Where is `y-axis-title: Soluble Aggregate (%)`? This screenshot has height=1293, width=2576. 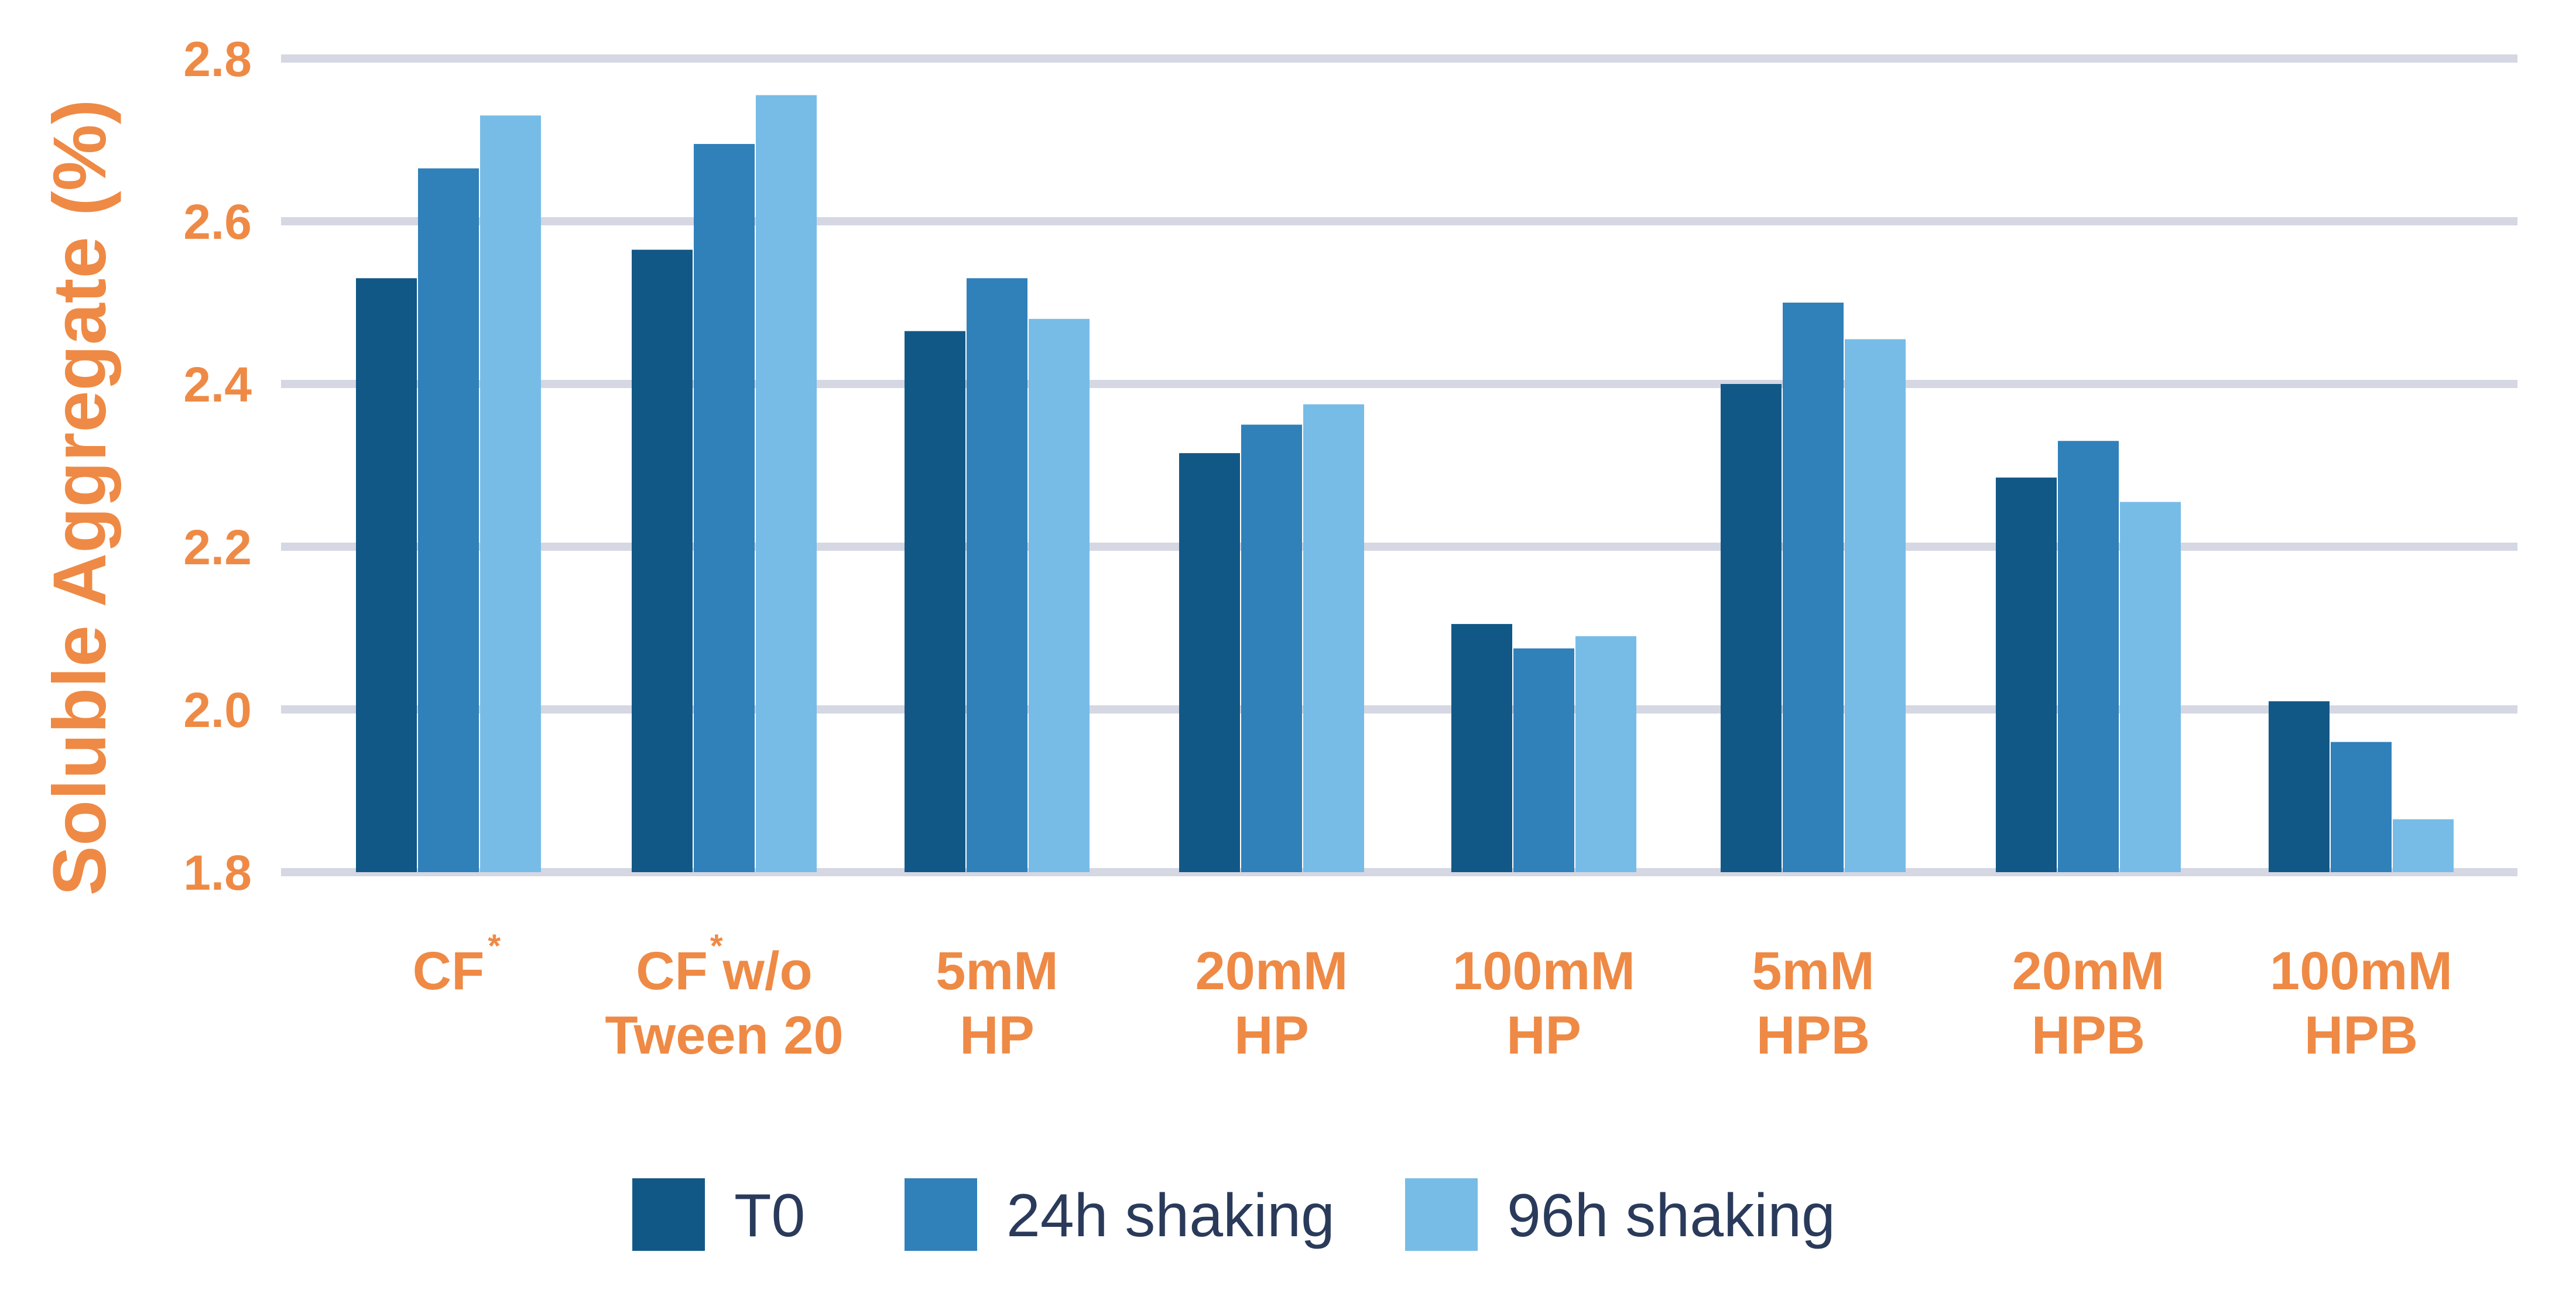 y-axis-title: Soluble Aggregate (%) is located at coordinates (80, 498).